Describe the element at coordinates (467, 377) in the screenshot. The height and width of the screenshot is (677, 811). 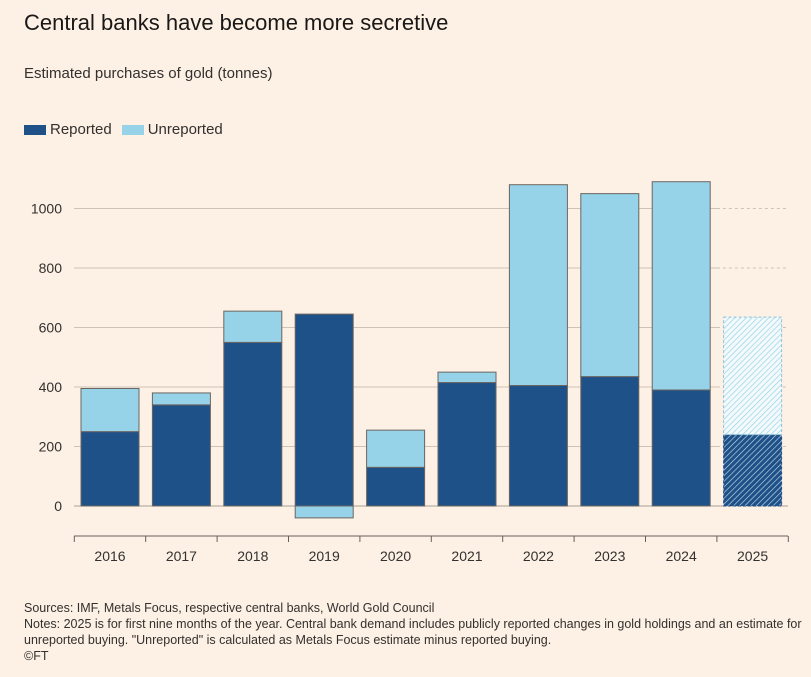
I see `bar-unreported-2021` at that location.